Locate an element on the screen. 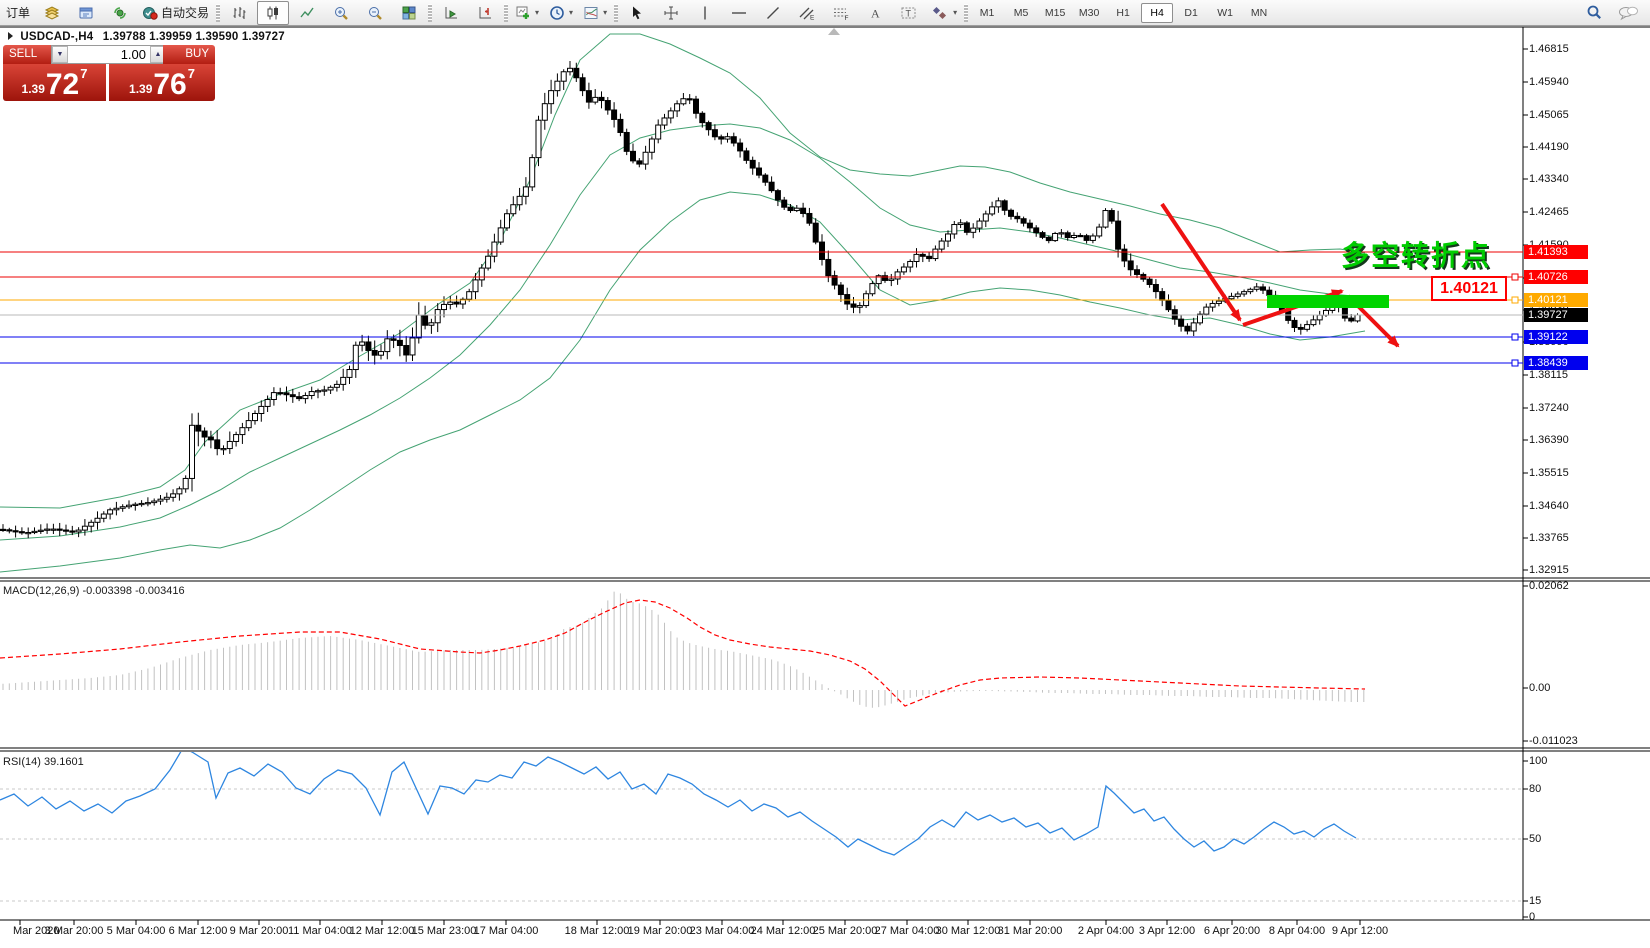  data-window-icon is located at coordinates (86, 12).